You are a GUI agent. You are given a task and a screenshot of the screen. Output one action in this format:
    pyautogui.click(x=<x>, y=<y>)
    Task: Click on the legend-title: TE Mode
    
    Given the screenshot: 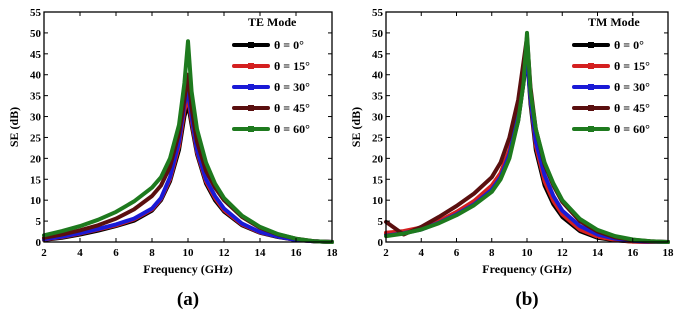 What is the action you would take?
    pyautogui.click(x=272, y=22)
    